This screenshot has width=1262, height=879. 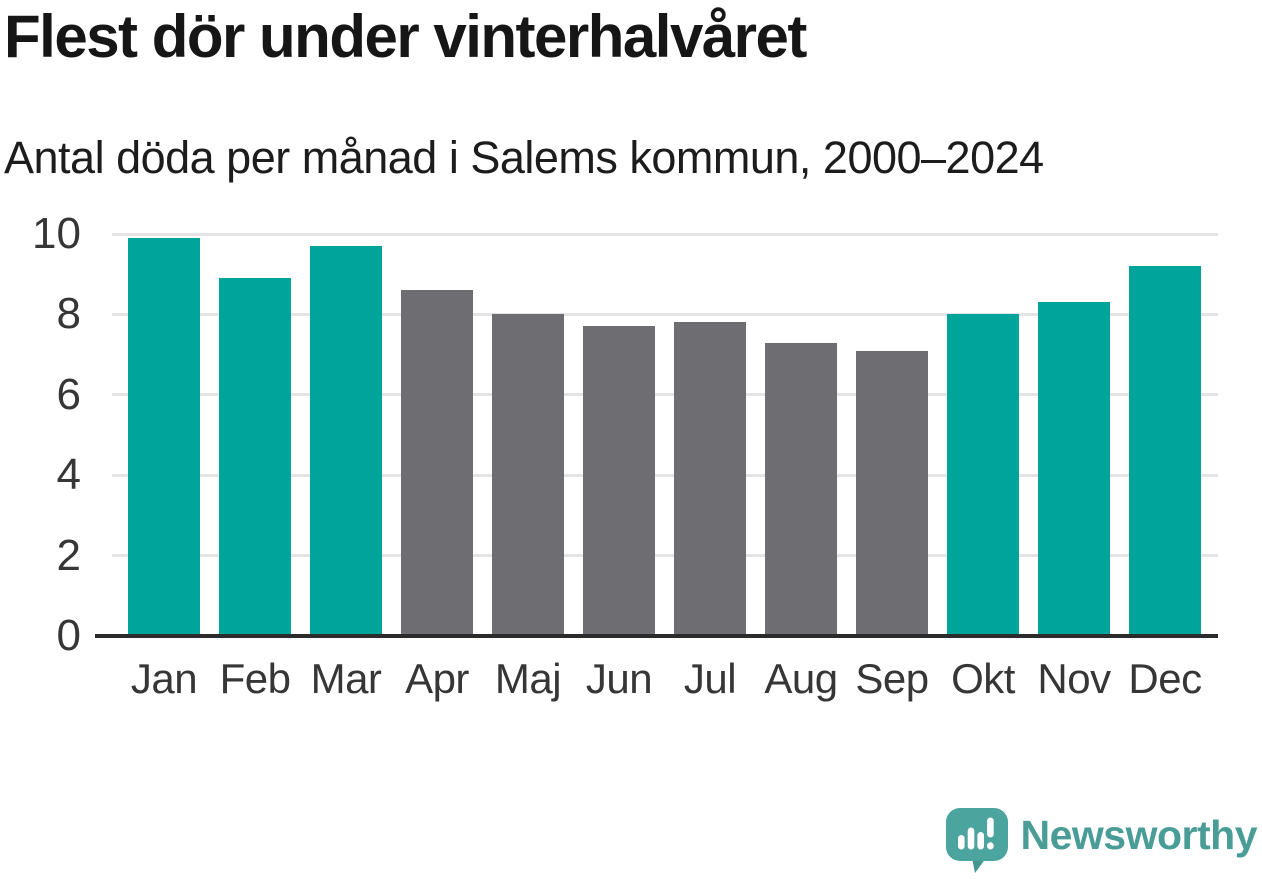 What do you see at coordinates (1139, 834) in the screenshot?
I see `brand-name: Newsworthy` at bounding box center [1139, 834].